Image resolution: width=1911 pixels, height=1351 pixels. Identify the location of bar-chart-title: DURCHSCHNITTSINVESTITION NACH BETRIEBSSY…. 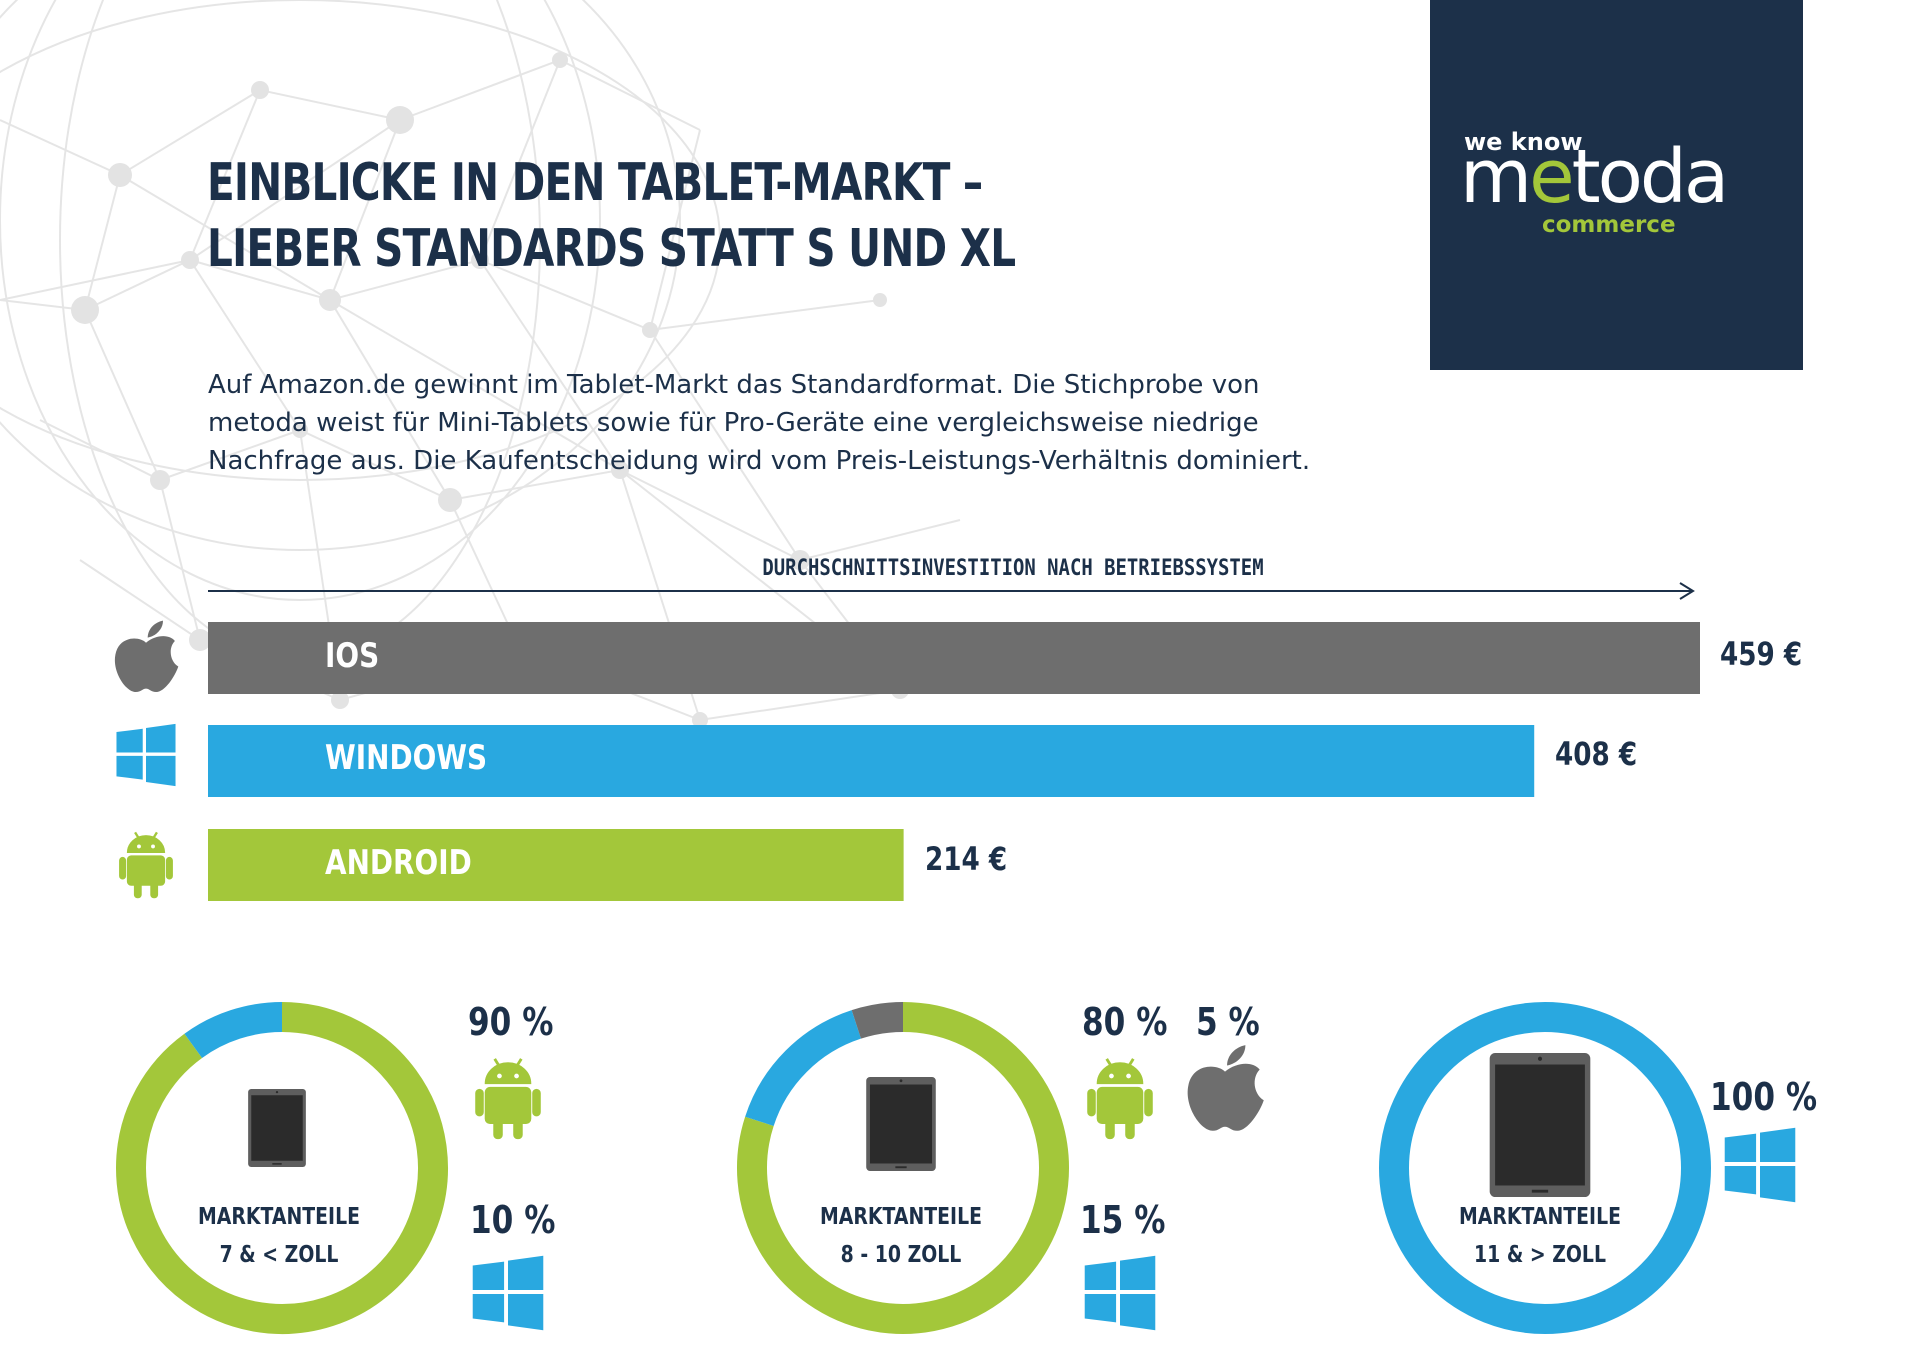
(1013, 568).